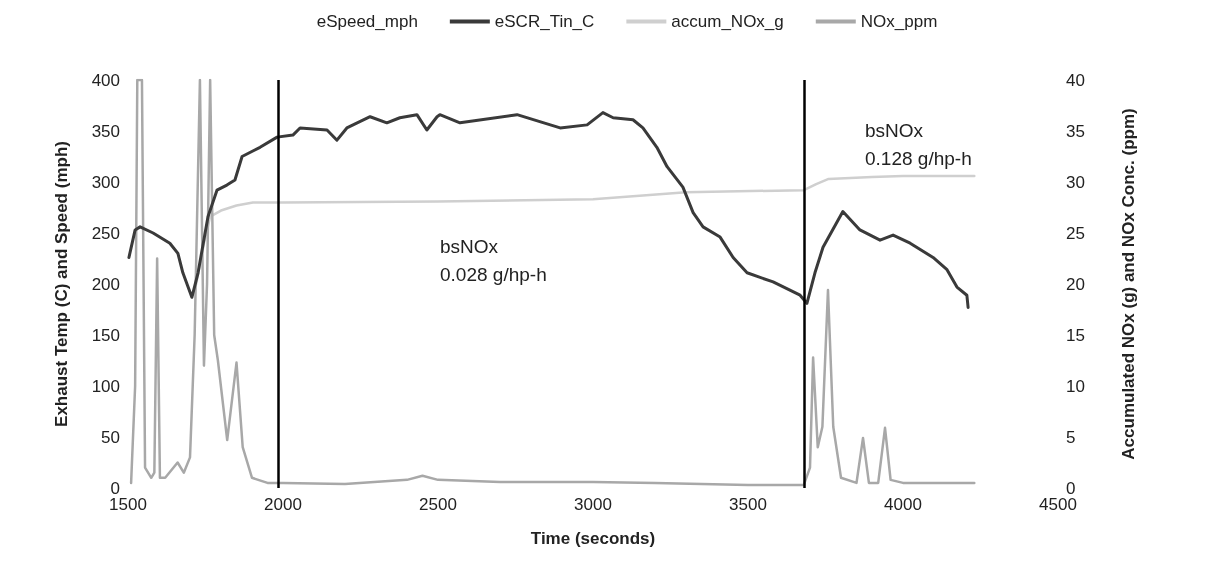 The height and width of the screenshot is (582, 1209). I want to click on x-tick-label: 4500, so click(1058, 504).